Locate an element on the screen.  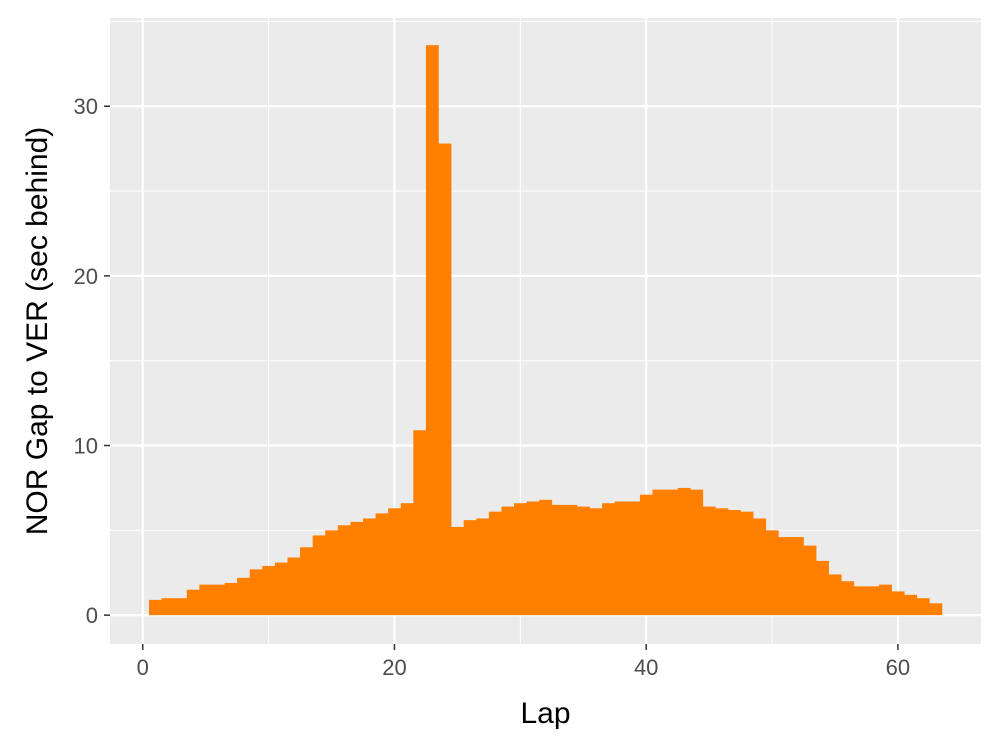
y-tick-label: 30 is located at coordinates (86, 106).